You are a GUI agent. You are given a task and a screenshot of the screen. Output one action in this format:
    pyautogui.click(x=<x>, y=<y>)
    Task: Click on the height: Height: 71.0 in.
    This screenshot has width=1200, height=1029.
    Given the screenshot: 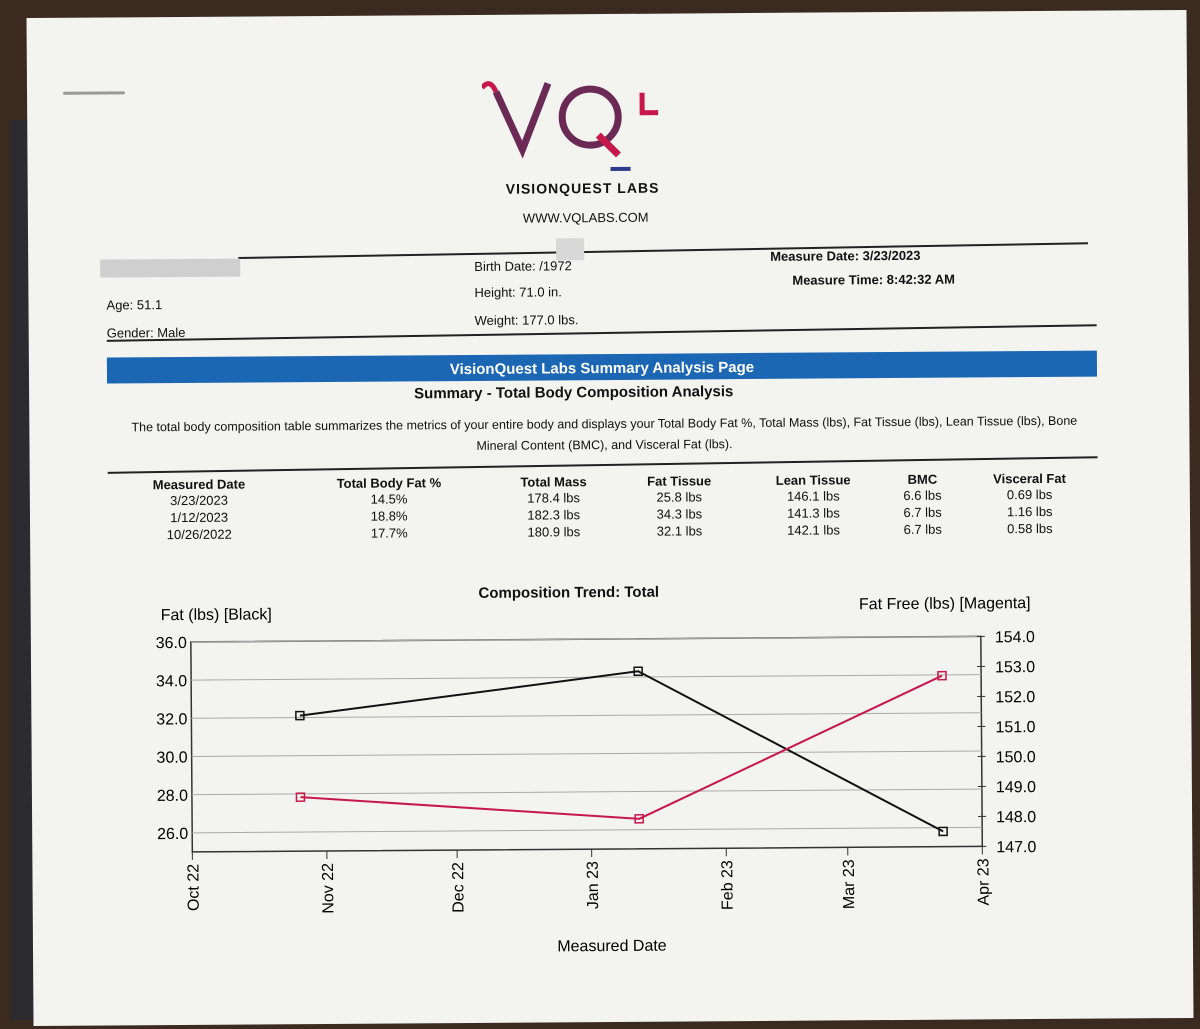 What is the action you would take?
    pyautogui.click(x=518, y=292)
    